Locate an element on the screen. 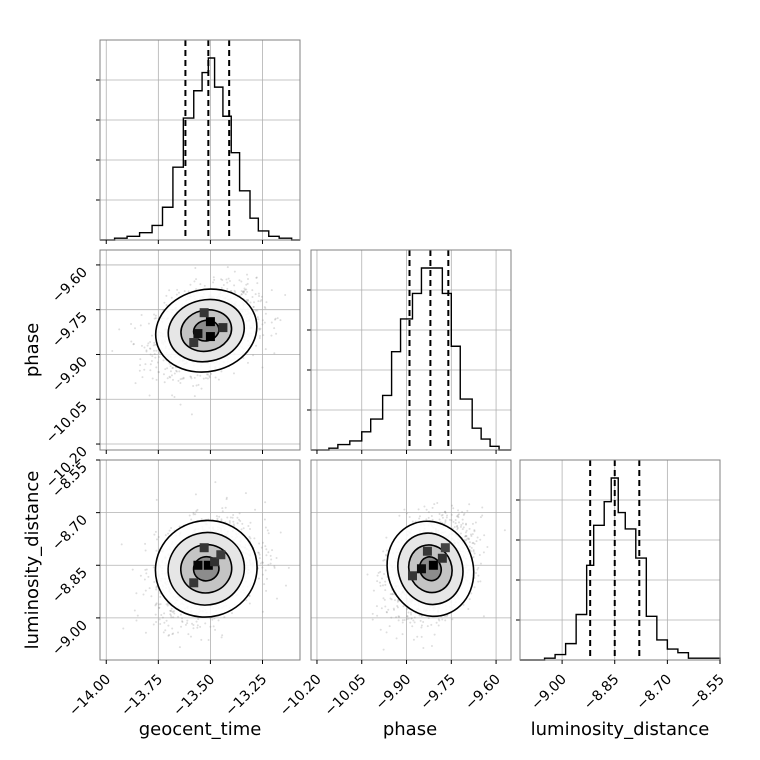 Image resolution: width=760 pixels, height=760 pixels. tick-label: −9.90 is located at coordinates (394, 693).